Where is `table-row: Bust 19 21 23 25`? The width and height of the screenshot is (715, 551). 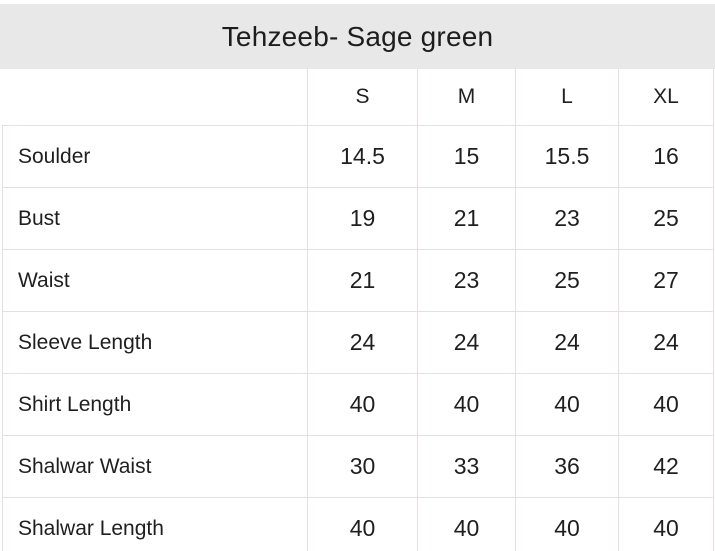
table-row: Bust 19 21 23 25 is located at coordinates (358, 218).